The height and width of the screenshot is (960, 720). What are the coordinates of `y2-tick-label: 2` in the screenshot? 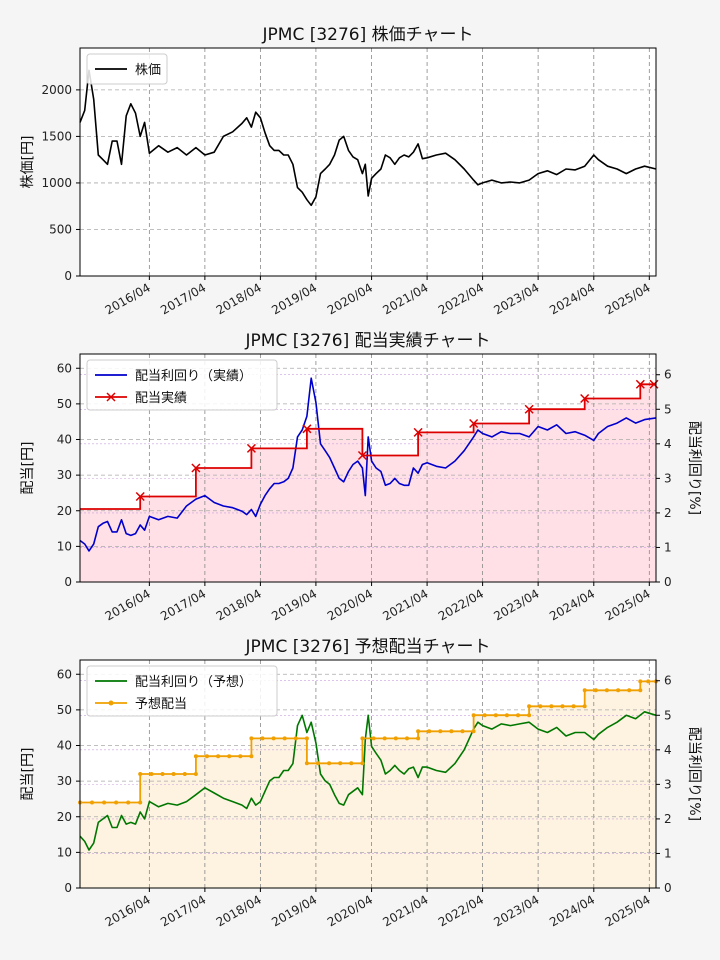 It's located at (668, 819).